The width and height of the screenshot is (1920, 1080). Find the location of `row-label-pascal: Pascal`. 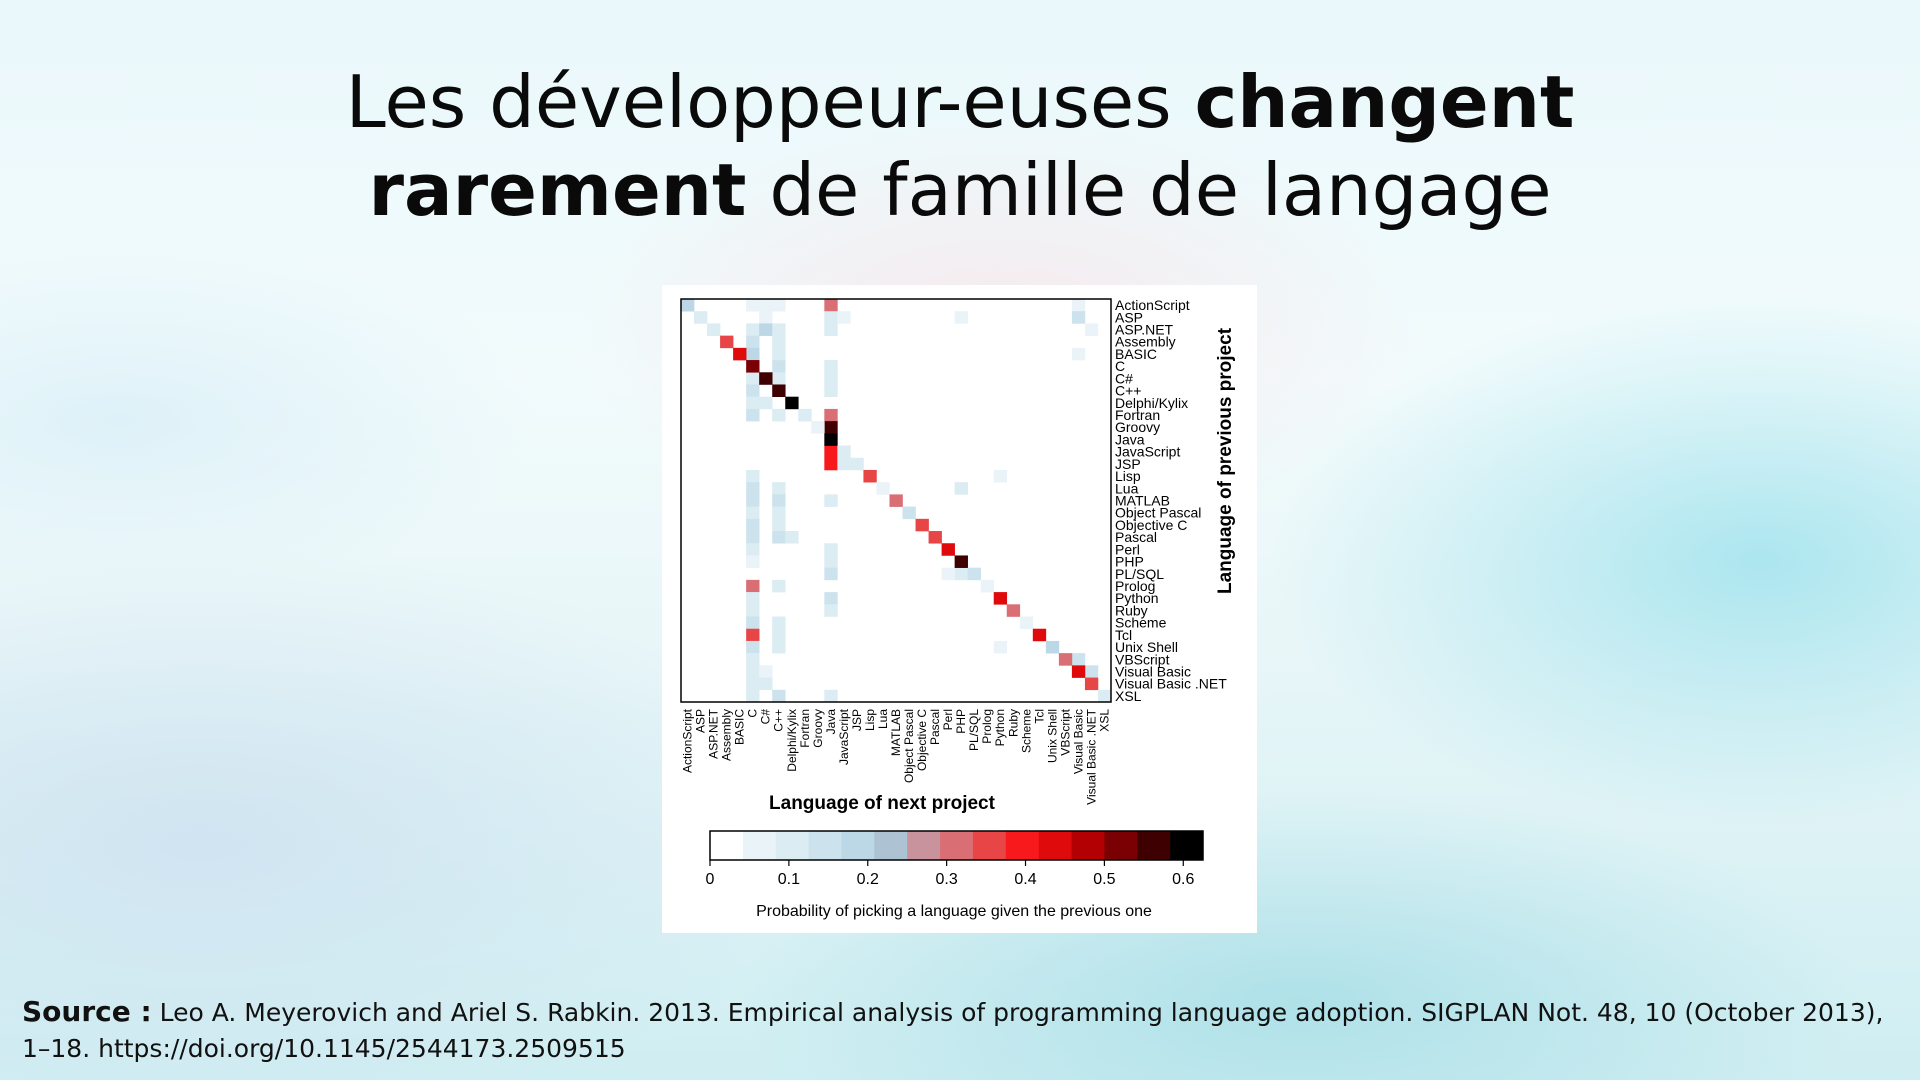

row-label-pascal: Pascal is located at coordinates (1136, 537).